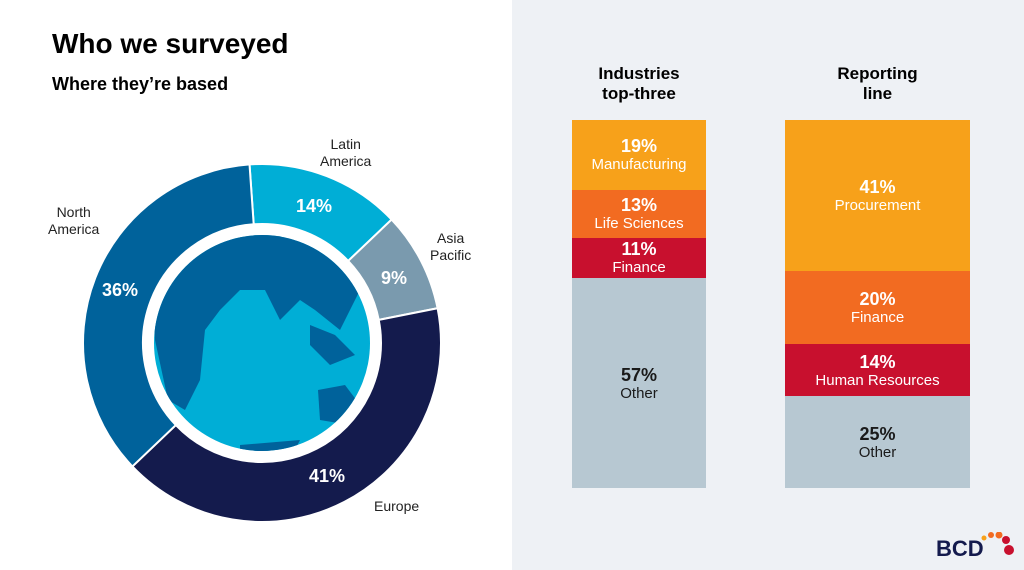 This screenshot has height=570, width=1024. Describe the element at coordinates (639, 205) in the screenshot. I see `segment-value: 13%` at that location.